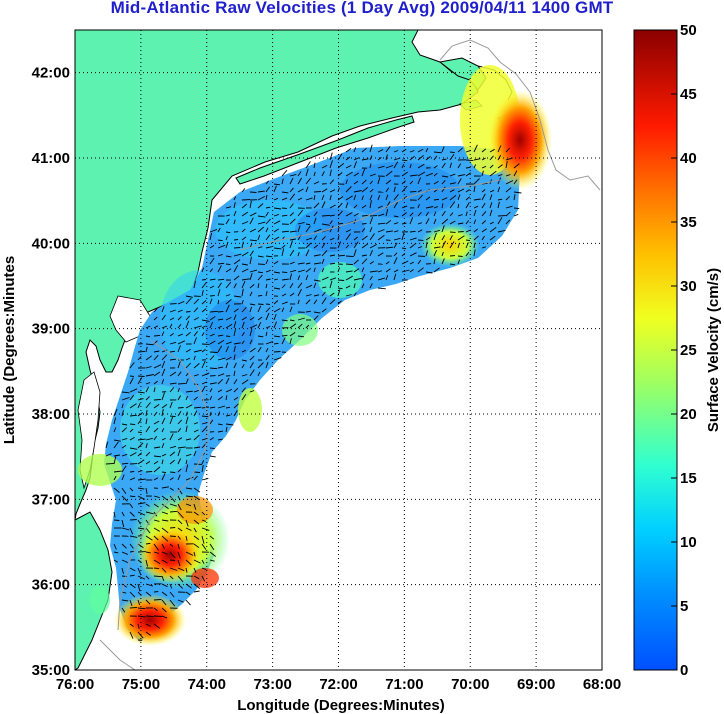  What do you see at coordinates (688, 542) in the screenshot?
I see `colorbar-tick-label: 10` at bounding box center [688, 542].